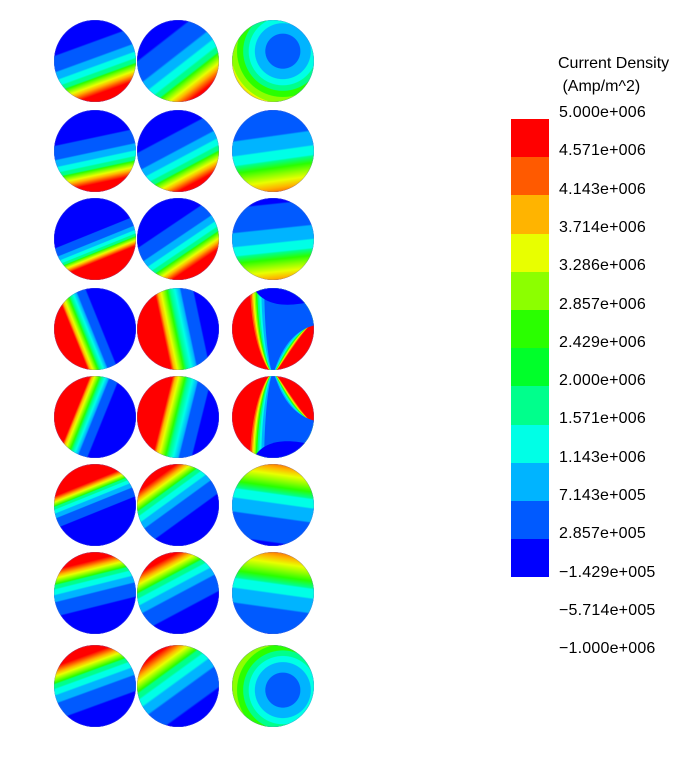 The image size is (697, 769). Describe the element at coordinates (273, 593) in the screenshot. I see `contour-plot-r7-c3` at that location.